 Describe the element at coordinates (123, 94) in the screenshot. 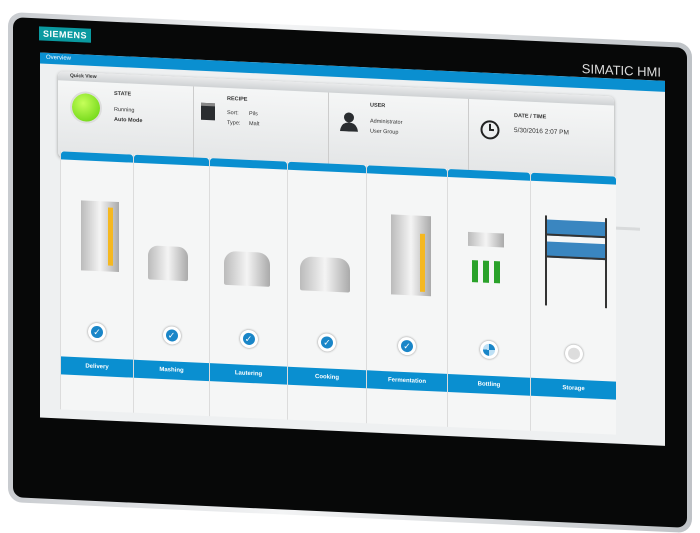

I see `state-heading: STATE` at that location.